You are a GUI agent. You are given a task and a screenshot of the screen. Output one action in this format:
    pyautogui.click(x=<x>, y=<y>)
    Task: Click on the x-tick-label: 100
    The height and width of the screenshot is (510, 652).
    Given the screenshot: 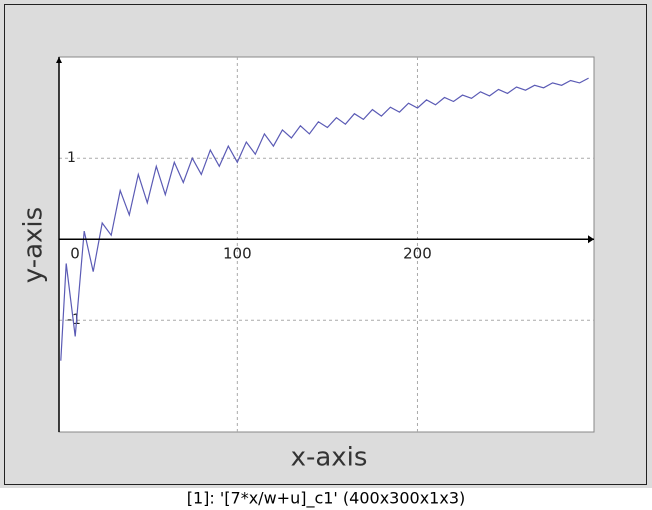 What is the action you would take?
    pyautogui.click(x=237, y=254)
    